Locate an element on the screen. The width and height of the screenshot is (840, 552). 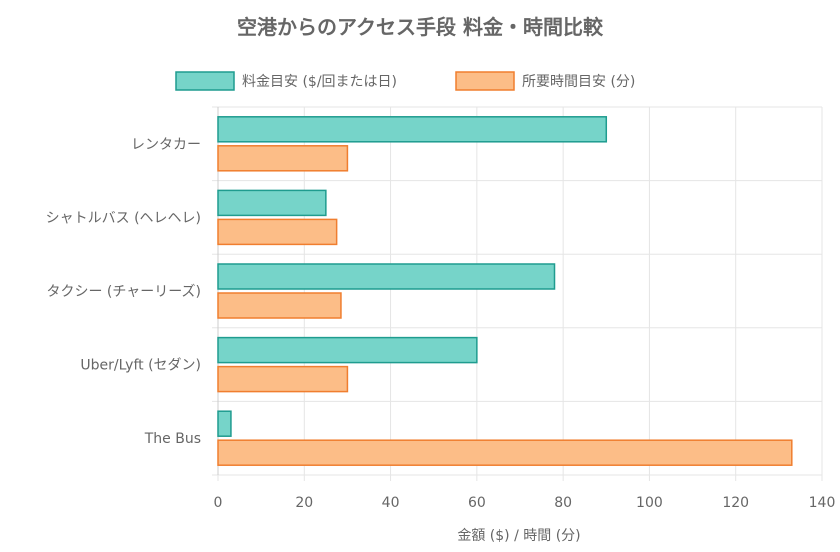
chart-title: 空港からのアクセス手段 料金・時間比較 is located at coordinates (420, 27).